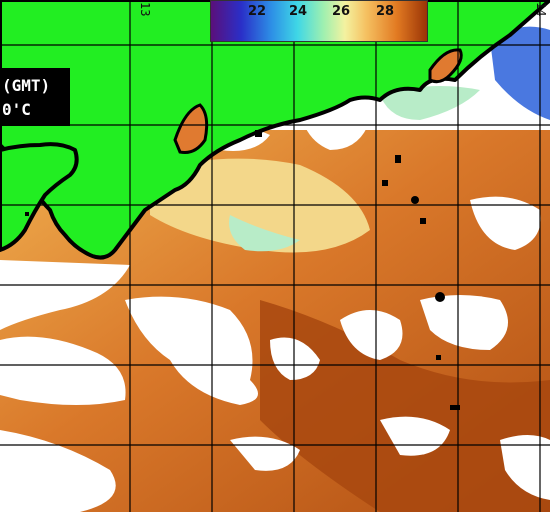  I want to click on scale-tick-26: 26, so click(341, 11).